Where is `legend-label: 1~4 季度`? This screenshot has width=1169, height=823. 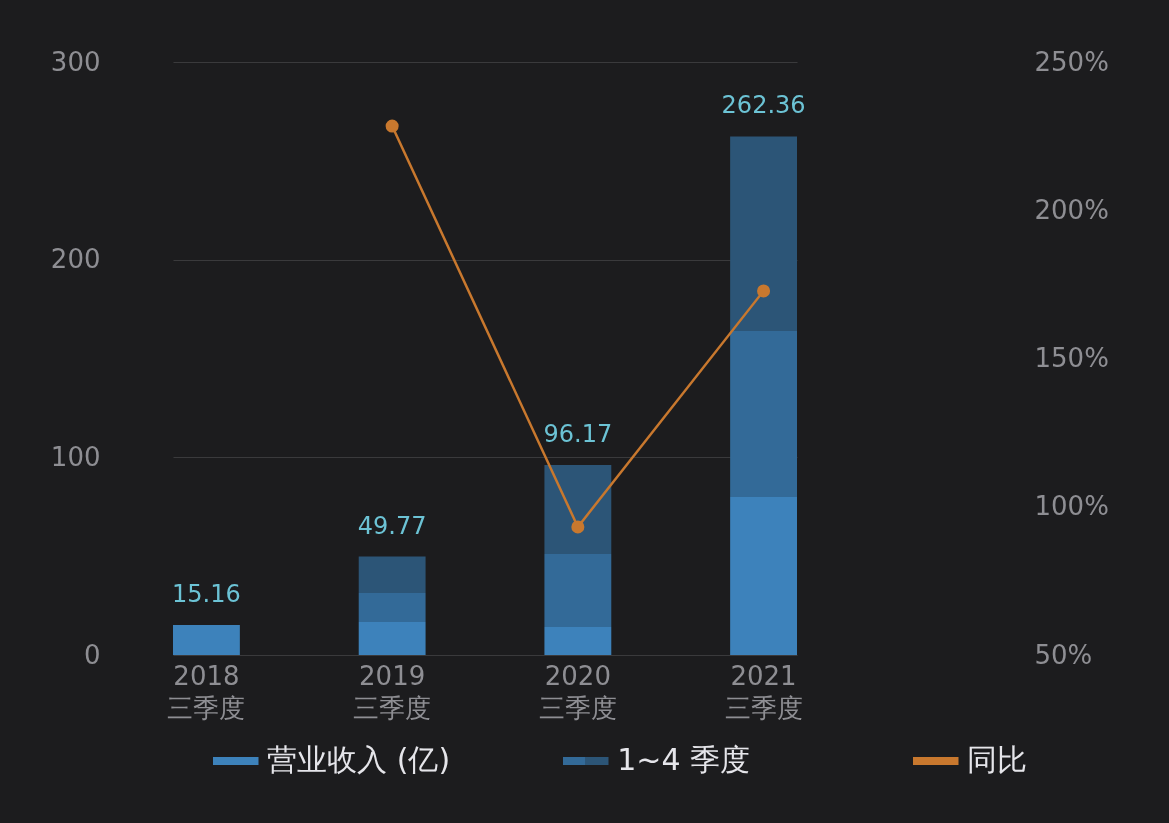
legend-label: 1~4 季度 is located at coordinates (684, 759).